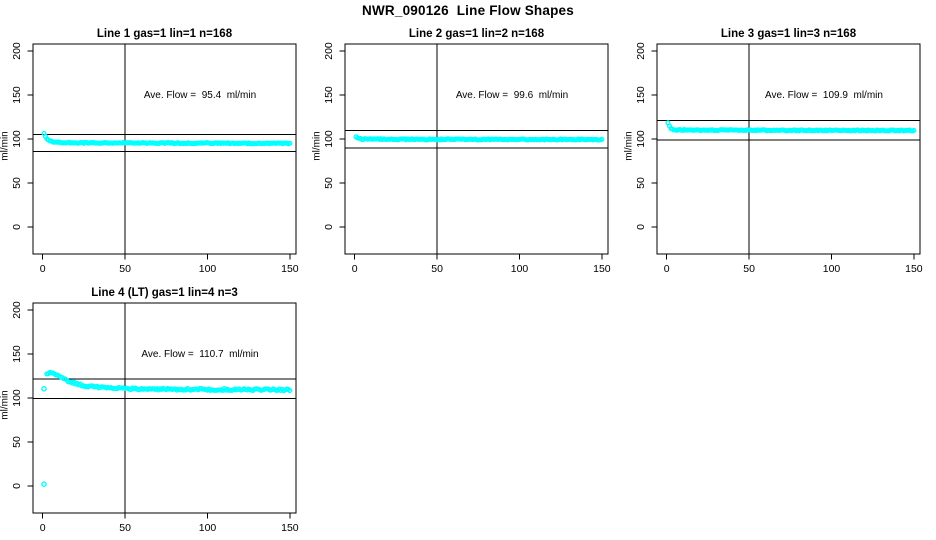  I want to click on annotation-ave-flow: Ave. Flow = 99.6 ml/min, so click(512, 95).